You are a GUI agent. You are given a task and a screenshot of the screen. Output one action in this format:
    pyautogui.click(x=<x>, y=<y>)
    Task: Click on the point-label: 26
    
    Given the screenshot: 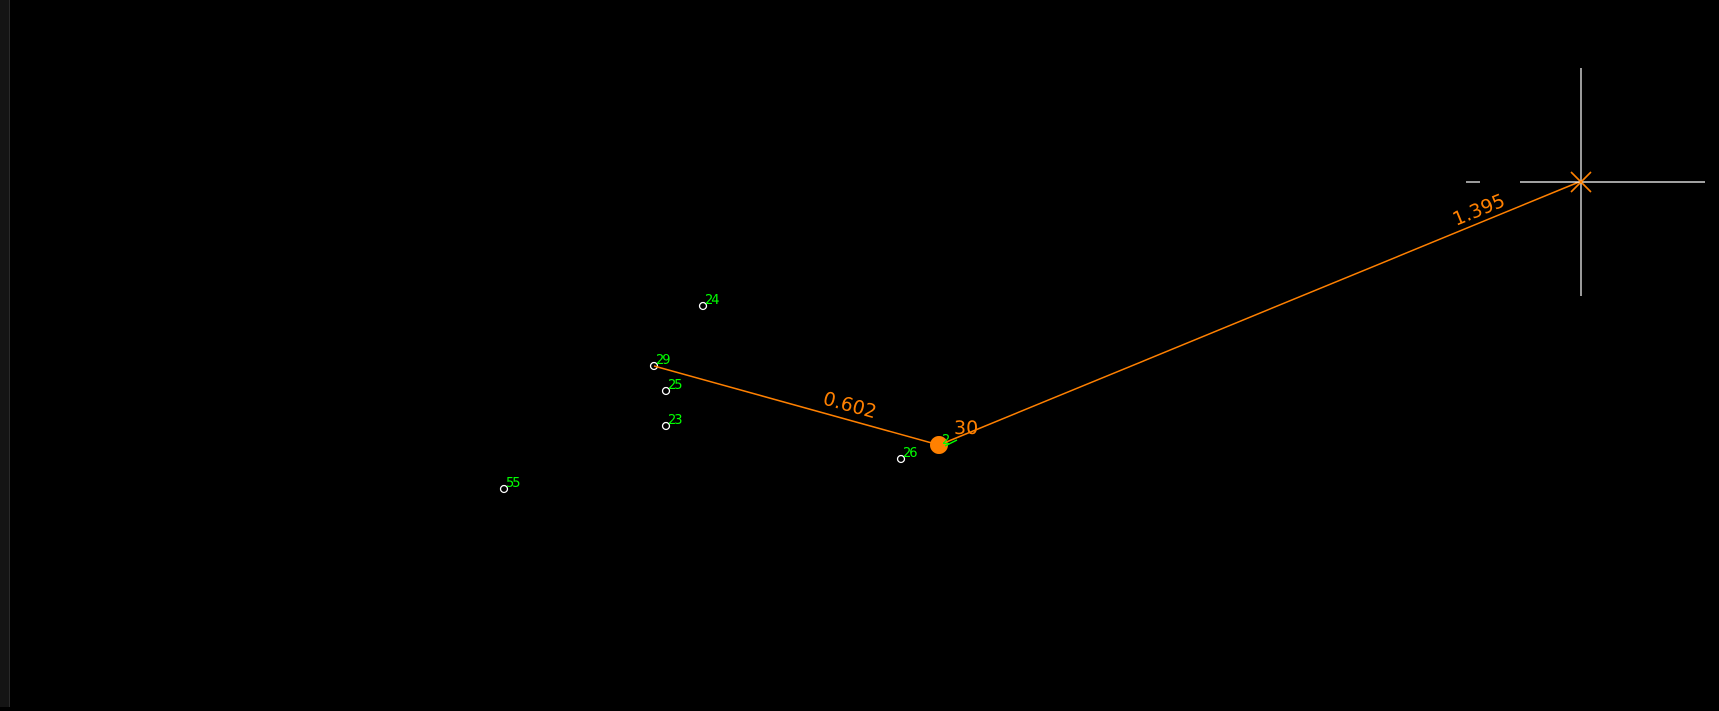 What is the action you would take?
    pyautogui.click(x=910, y=453)
    